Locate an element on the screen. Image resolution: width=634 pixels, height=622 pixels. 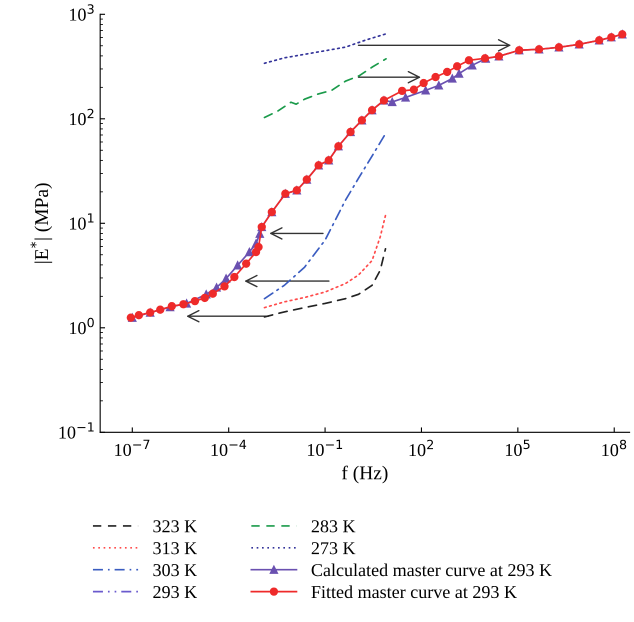
y-axis-title: |E$^{*}$| (MPa) is located at coordinates (41, 223).